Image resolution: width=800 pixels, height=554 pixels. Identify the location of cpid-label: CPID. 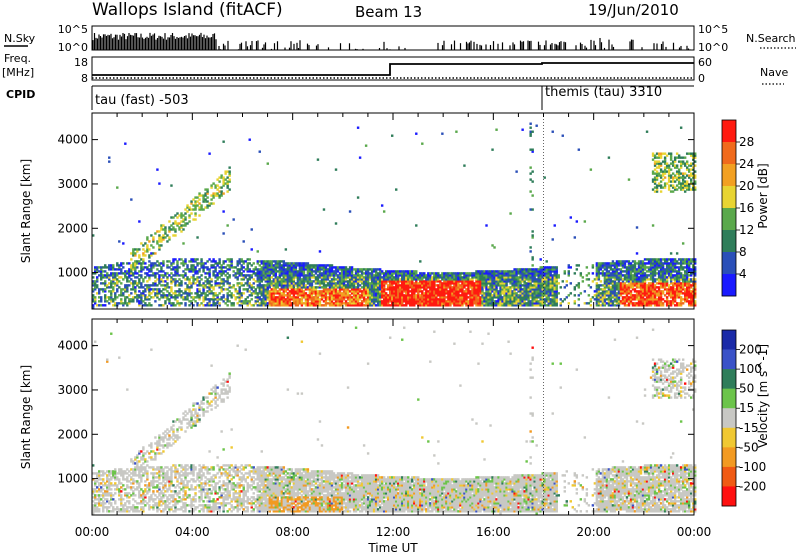
(20, 94).